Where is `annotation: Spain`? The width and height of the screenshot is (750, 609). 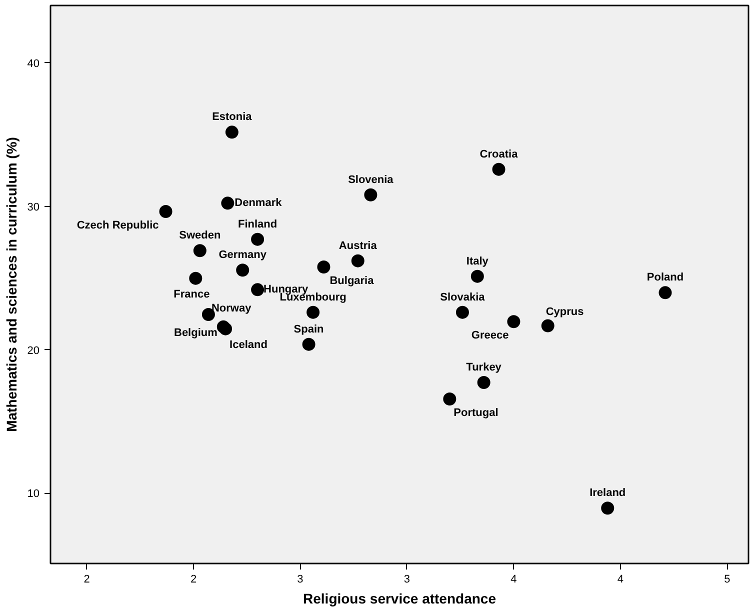 annotation: Spain is located at coordinates (309, 329).